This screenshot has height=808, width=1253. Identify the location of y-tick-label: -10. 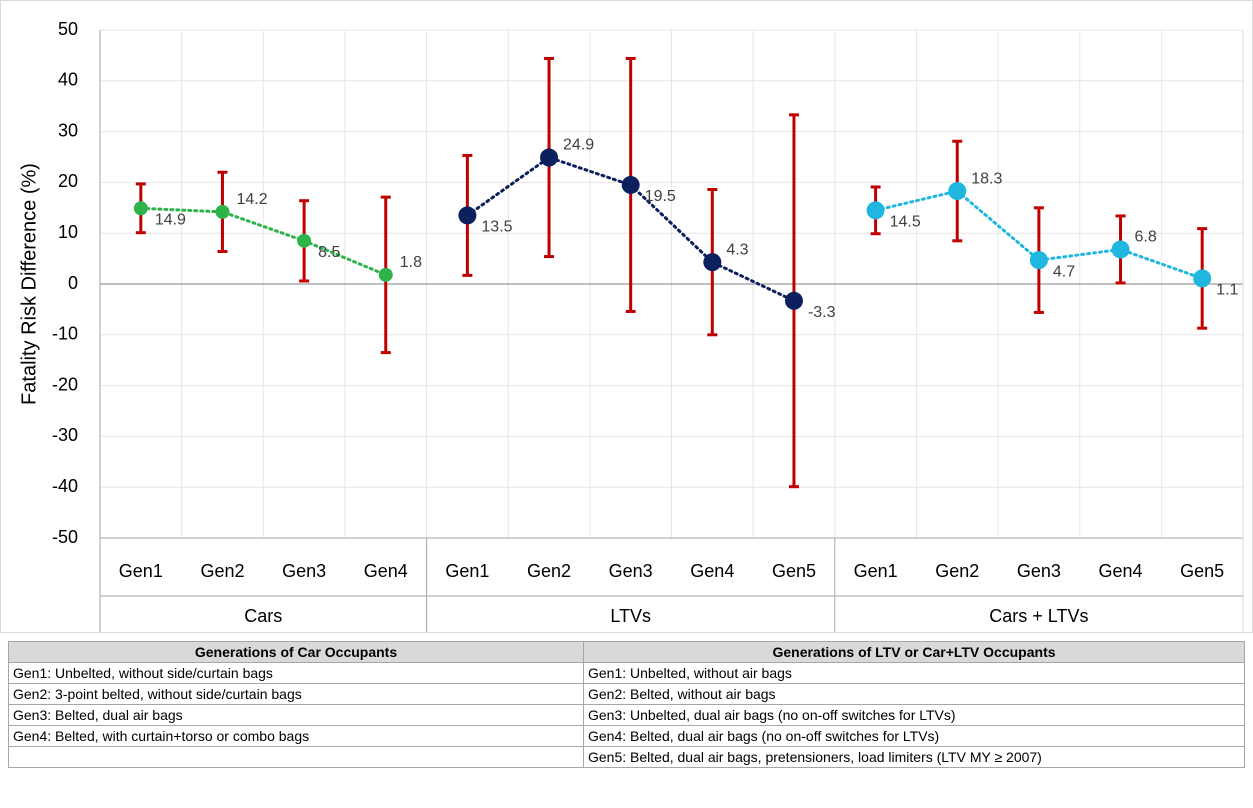
(65, 334).